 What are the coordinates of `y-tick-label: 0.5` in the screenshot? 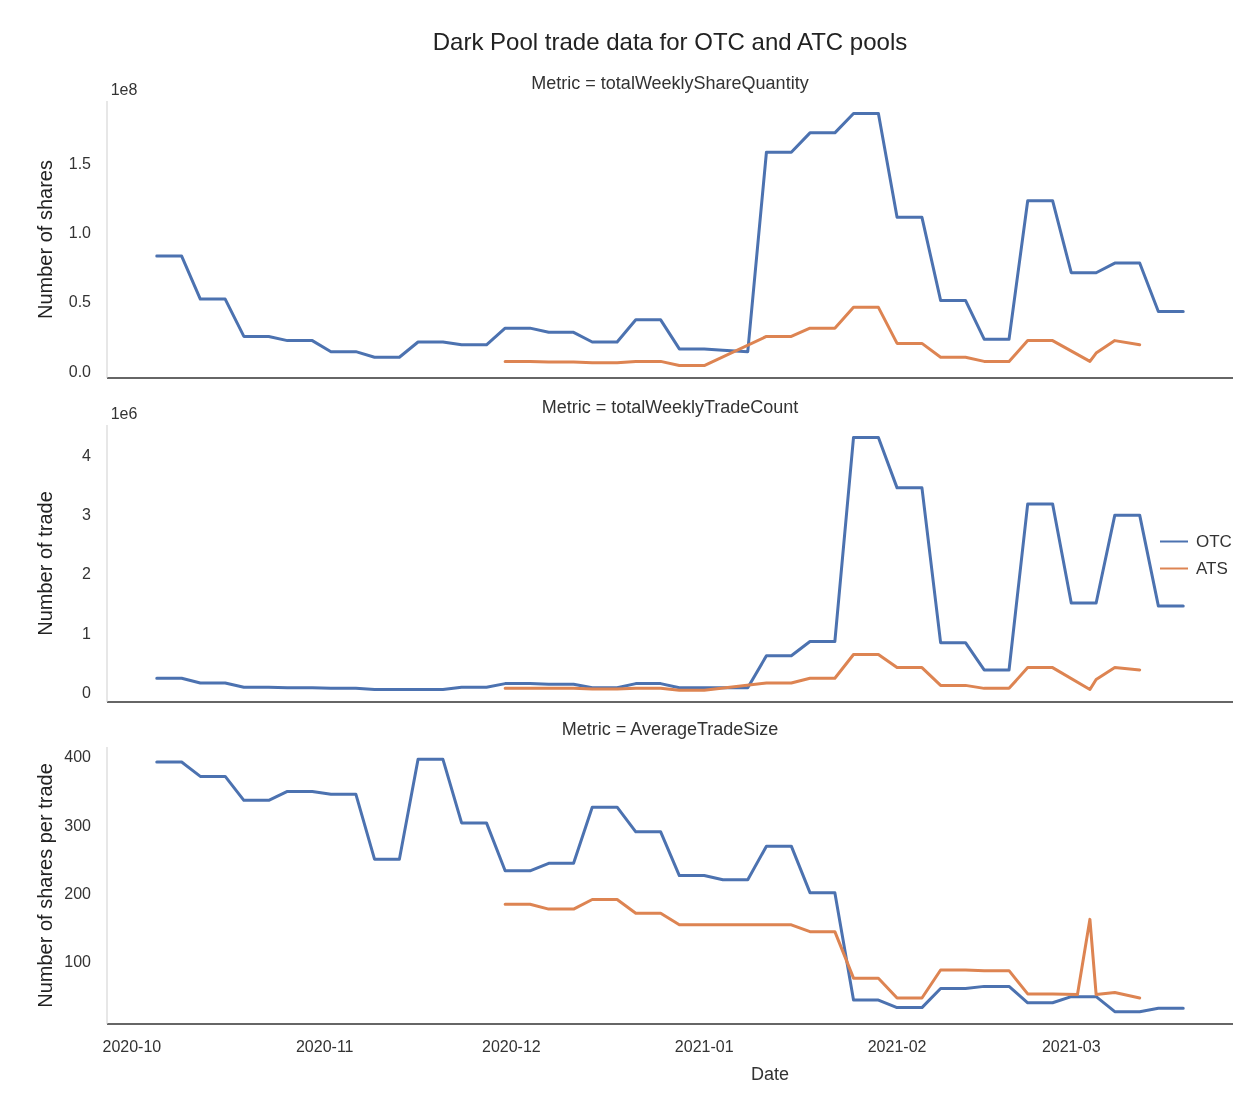 It's located at (80, 302).